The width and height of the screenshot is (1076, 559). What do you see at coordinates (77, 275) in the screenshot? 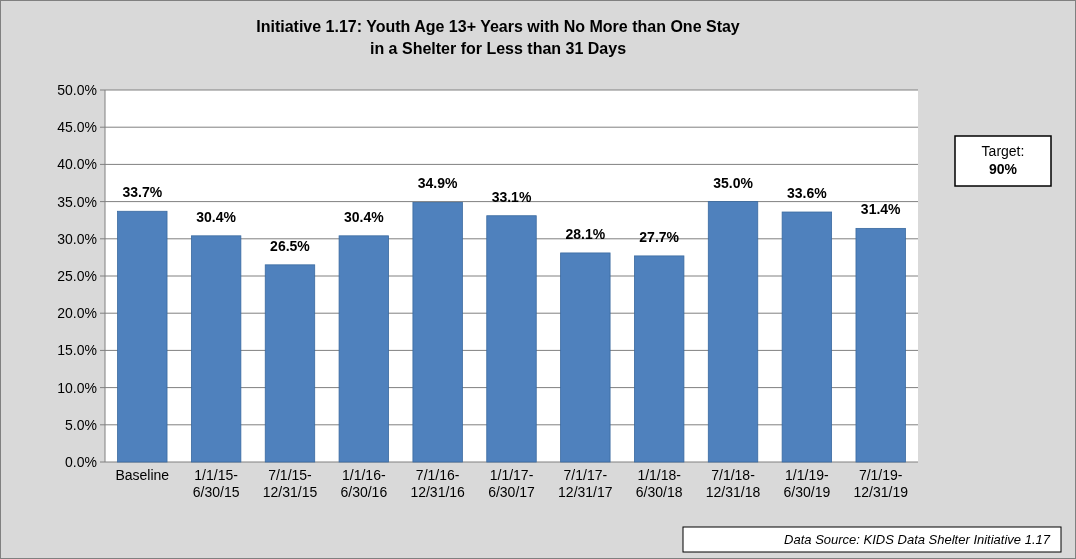
I see `y-tick-label: 25.0%` at bounding box center [77, 275].